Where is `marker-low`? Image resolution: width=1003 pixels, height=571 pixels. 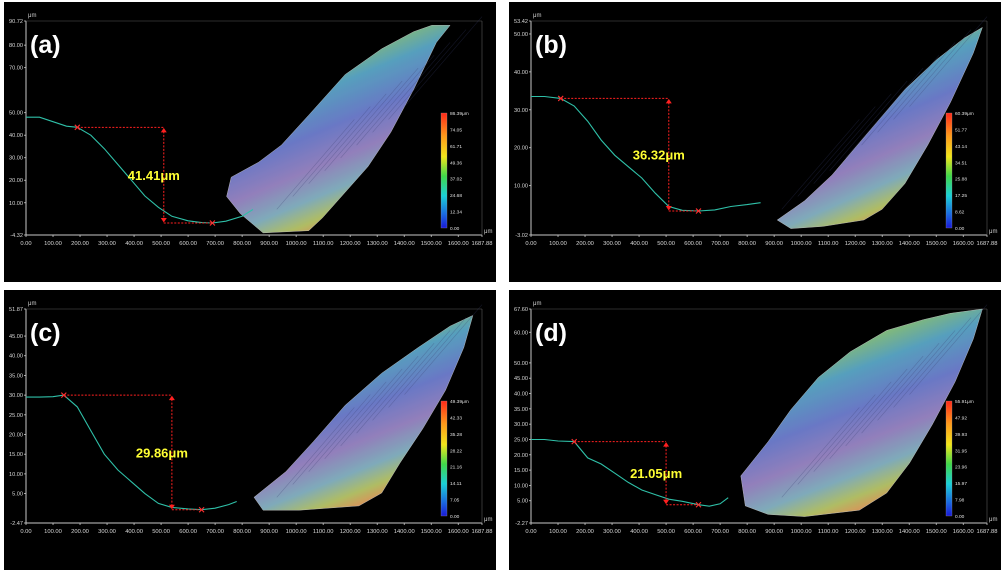
marker-low is located at coordinates (212, 223).